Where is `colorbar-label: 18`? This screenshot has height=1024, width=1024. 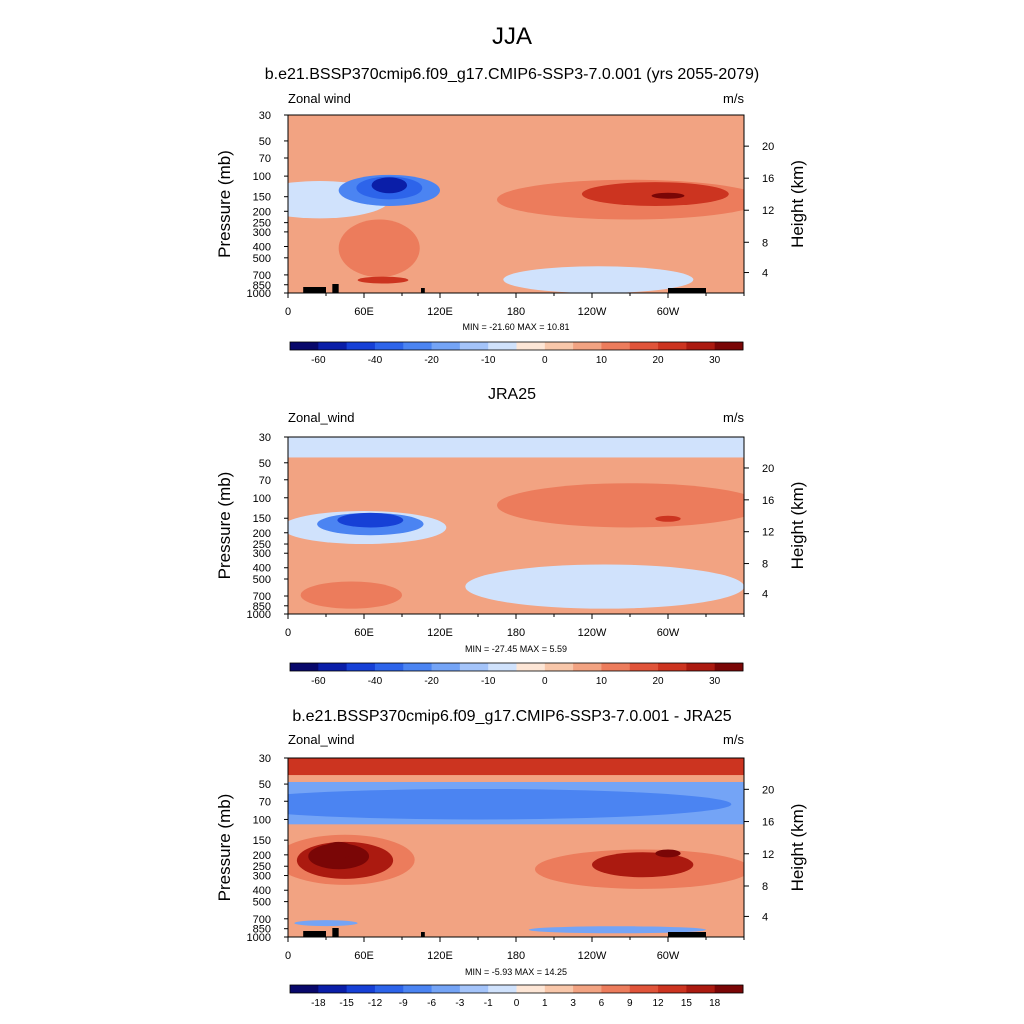 colorbar-label: 18 is located at coordinates (715, 1003).